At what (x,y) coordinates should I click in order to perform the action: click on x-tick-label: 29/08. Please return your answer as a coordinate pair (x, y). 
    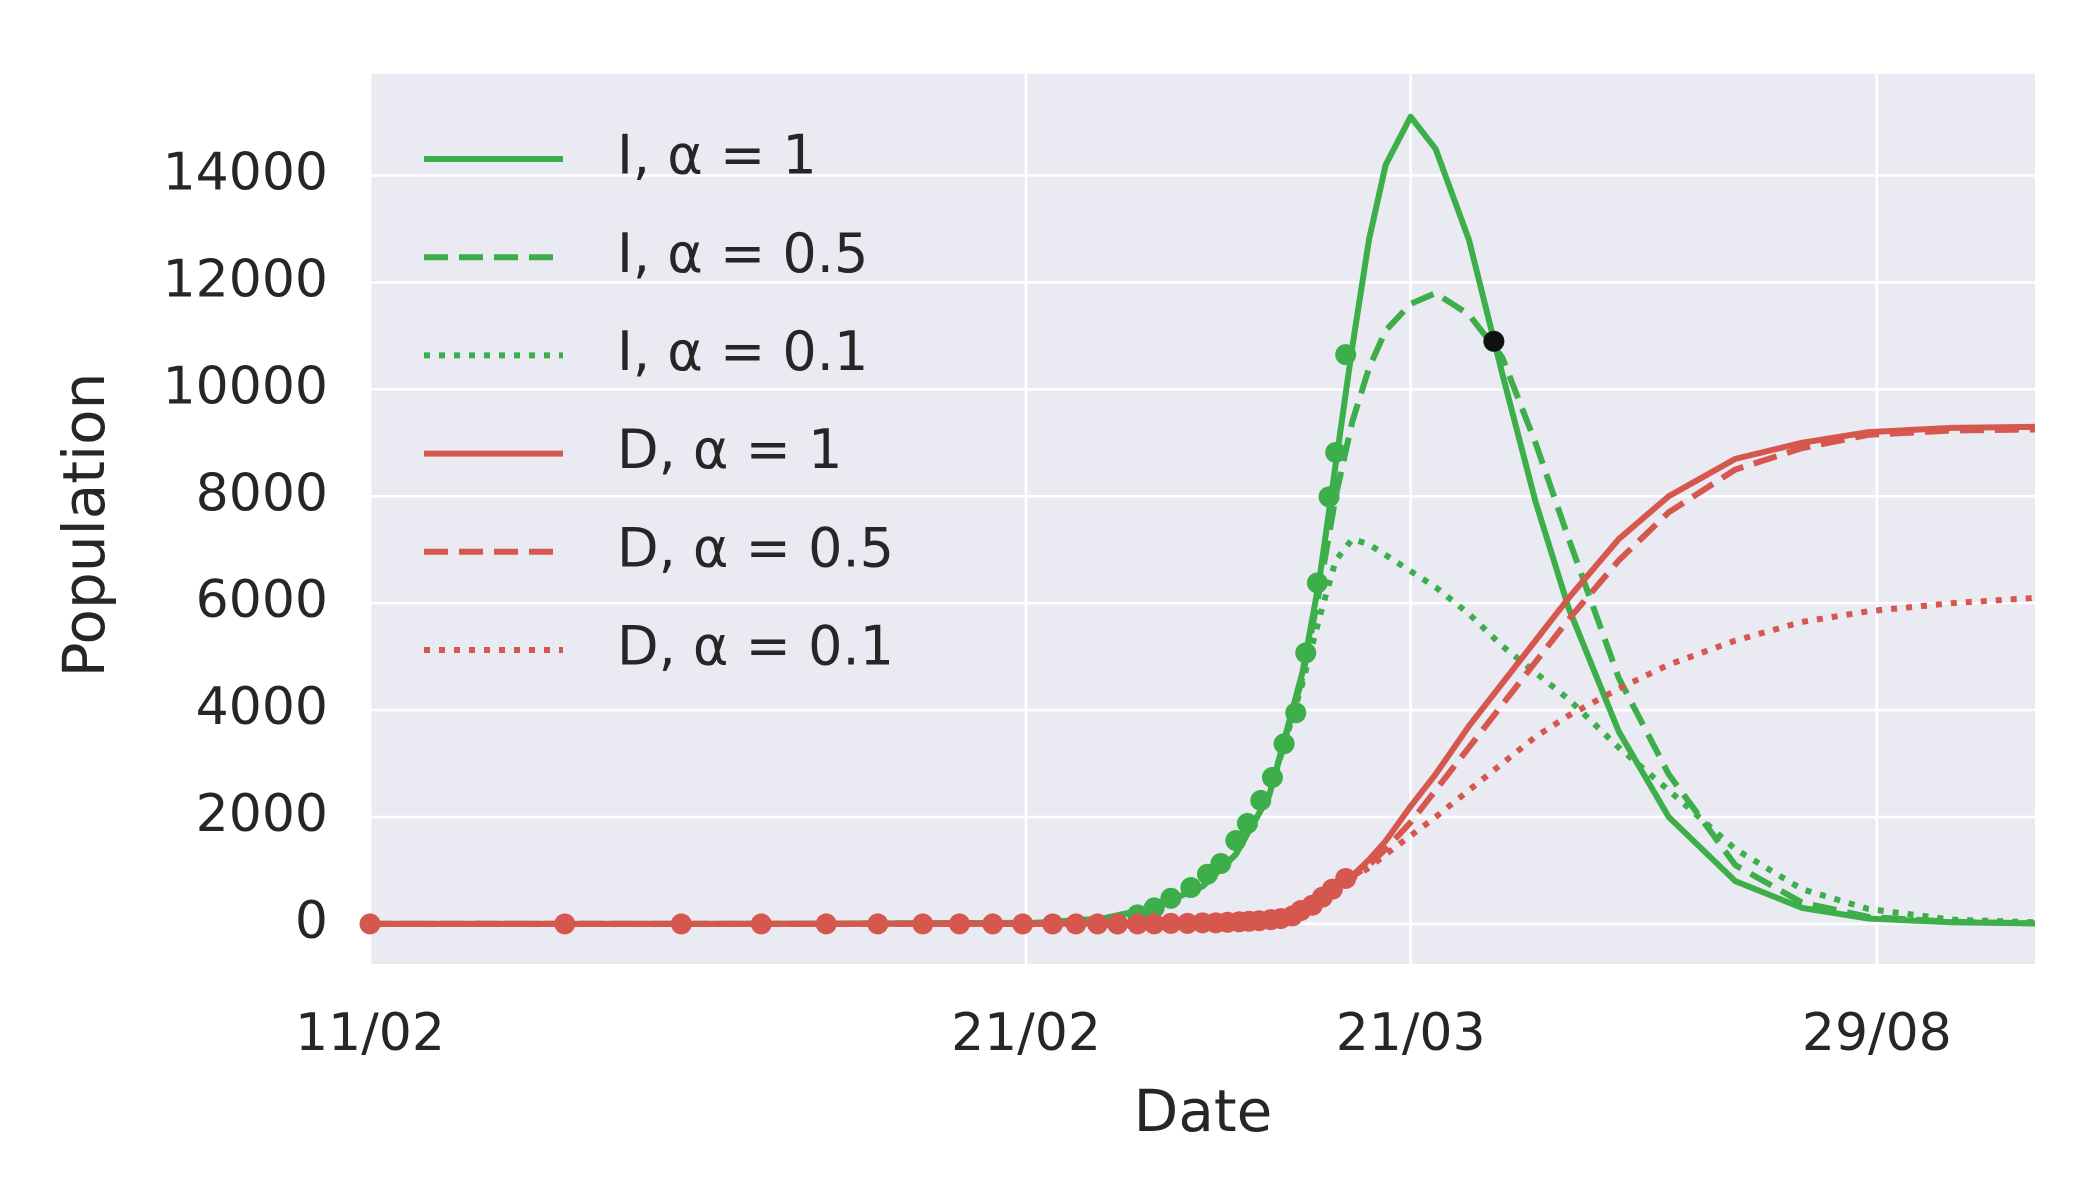
    Looking at the image, I should click on (1877, 1033).